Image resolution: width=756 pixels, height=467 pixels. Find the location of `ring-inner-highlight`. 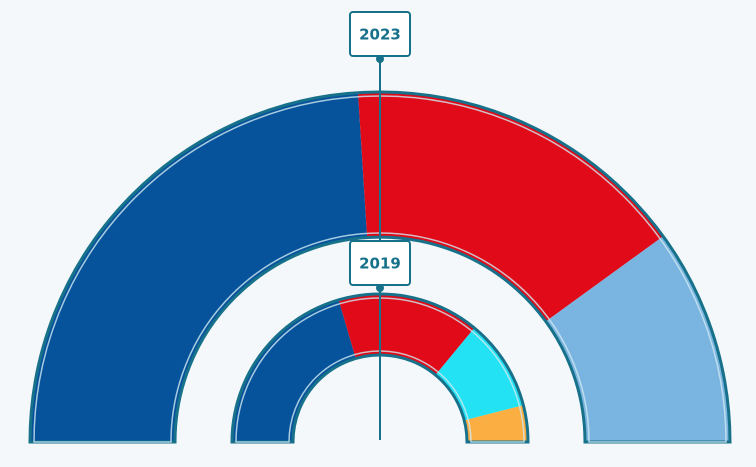

ring-inner-highlight is located at coordinates (380, 370).